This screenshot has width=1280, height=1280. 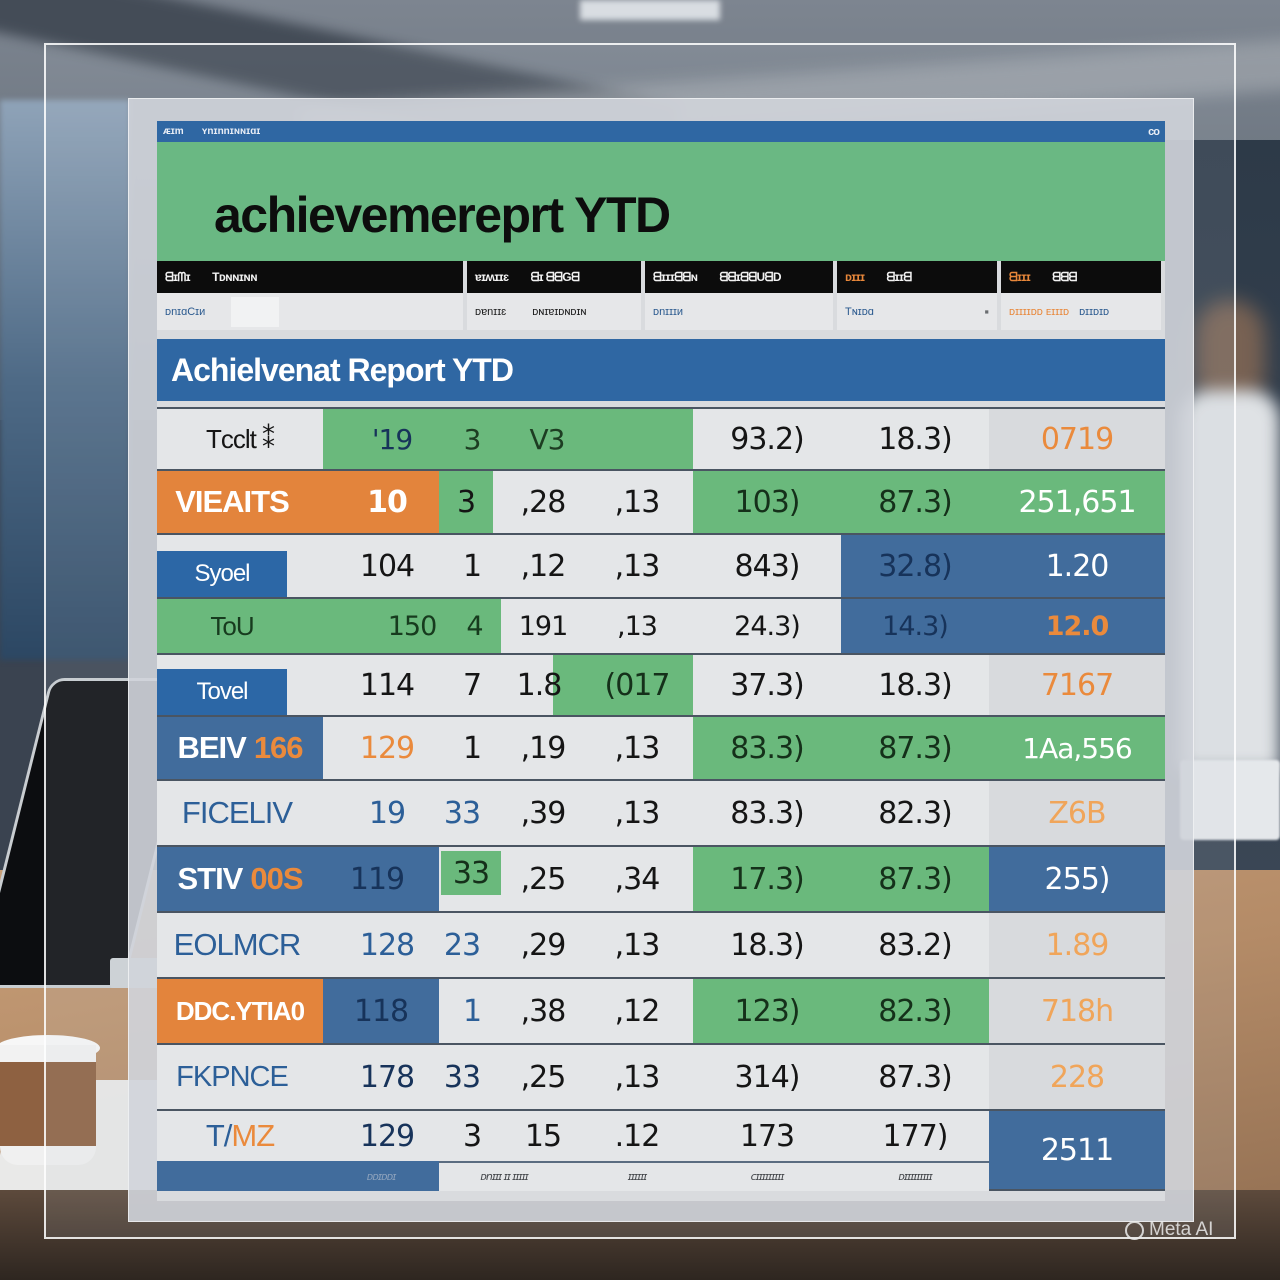 I want to click on table-row: ToU 150 4 191 ,13 24.3) 14.3) 12.0, so click(x=661, y=627).